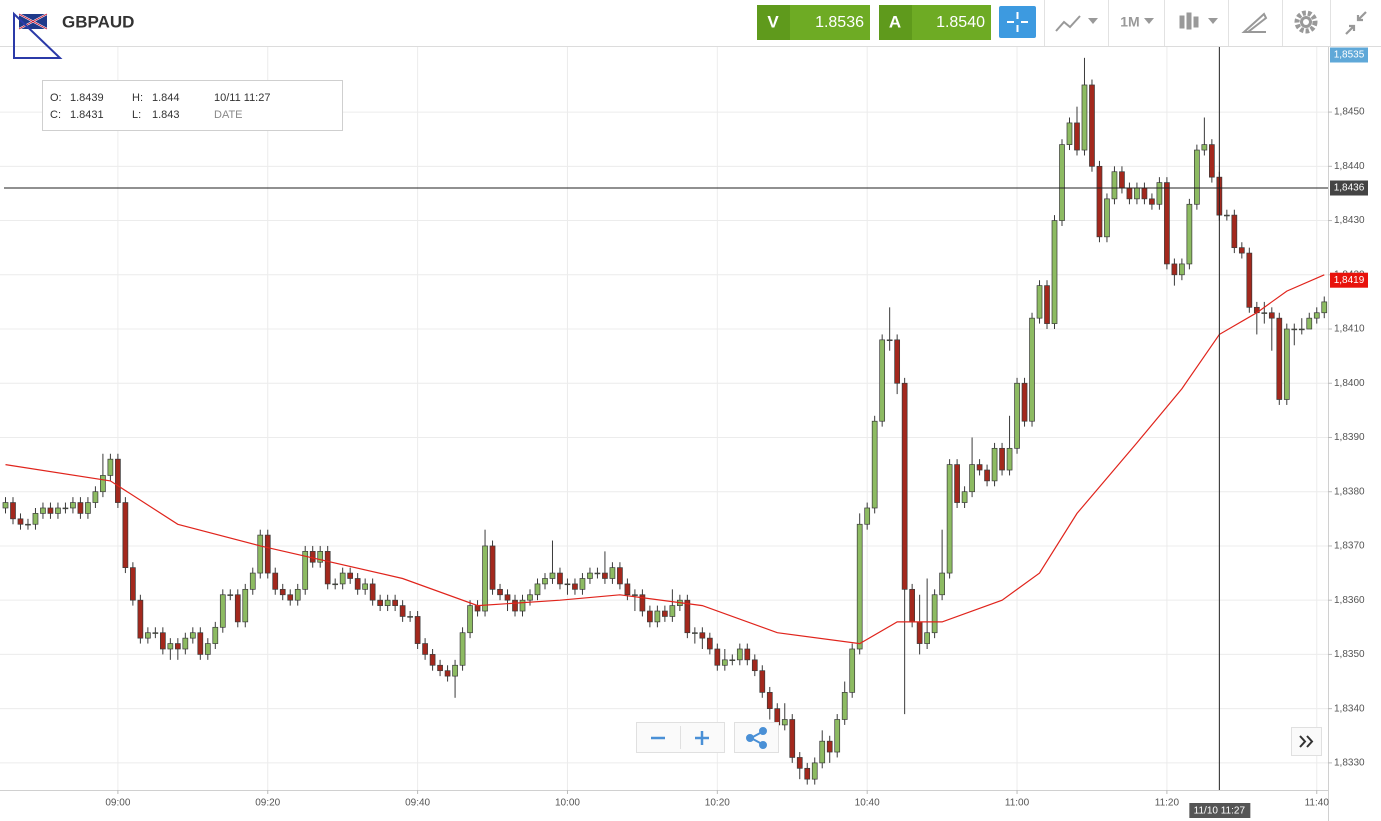 This screenshot has width=1381, height=821. What do you see at coordinates (1306, 741) in the screenshot?
I see `scroll-right-button` at bounding box center [1306, 741].